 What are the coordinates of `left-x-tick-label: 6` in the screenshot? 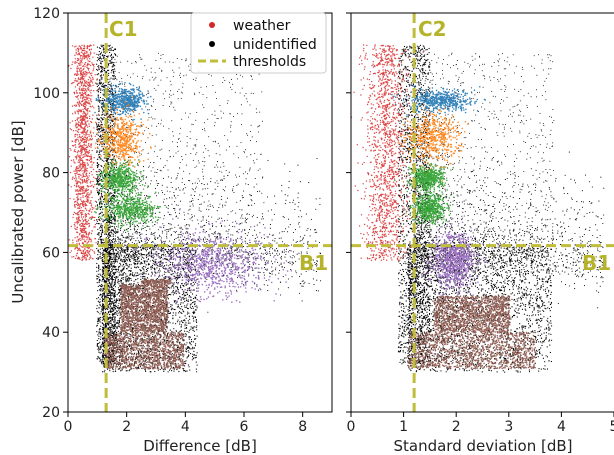 It's located at (244, 427).